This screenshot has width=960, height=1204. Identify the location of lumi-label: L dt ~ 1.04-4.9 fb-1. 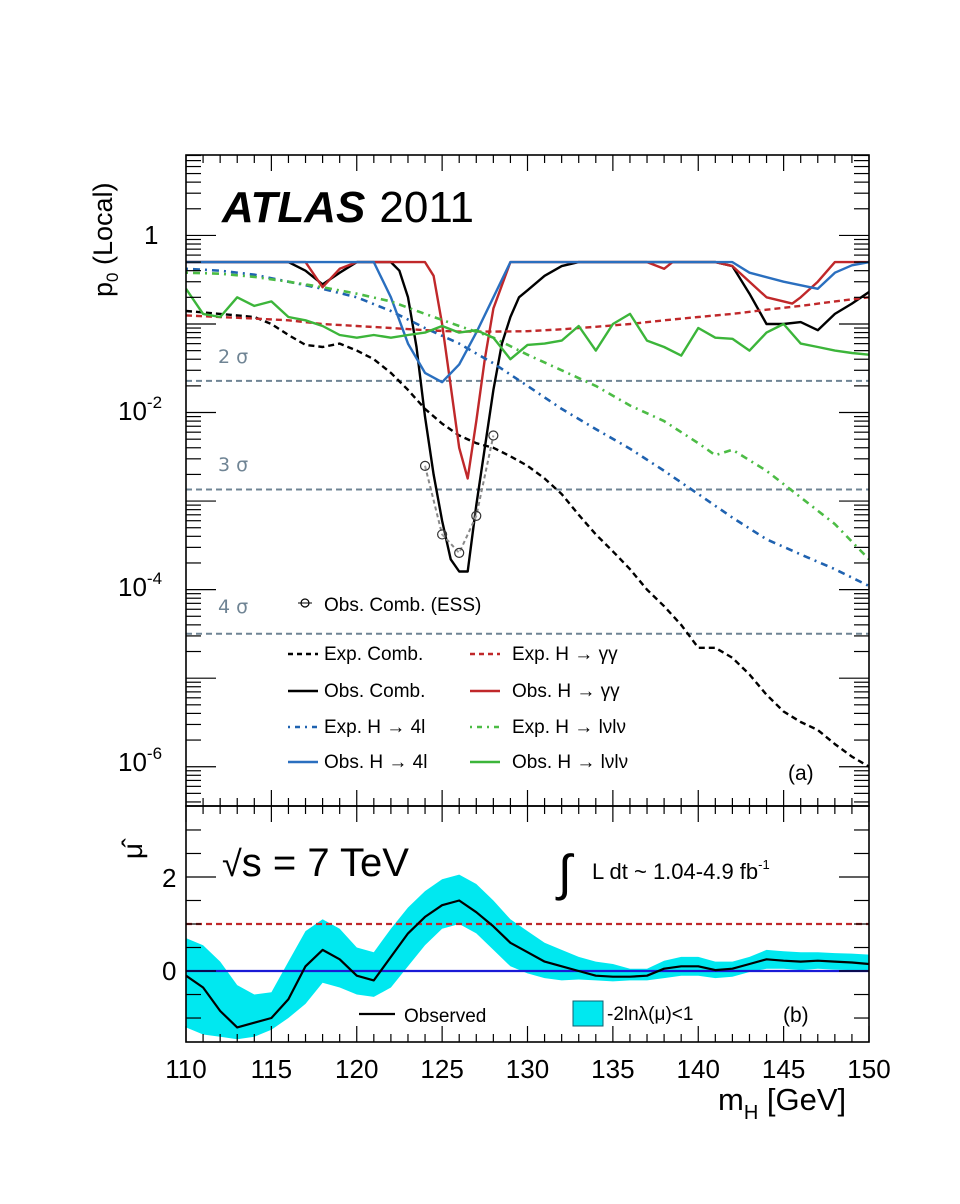
(681, 870).